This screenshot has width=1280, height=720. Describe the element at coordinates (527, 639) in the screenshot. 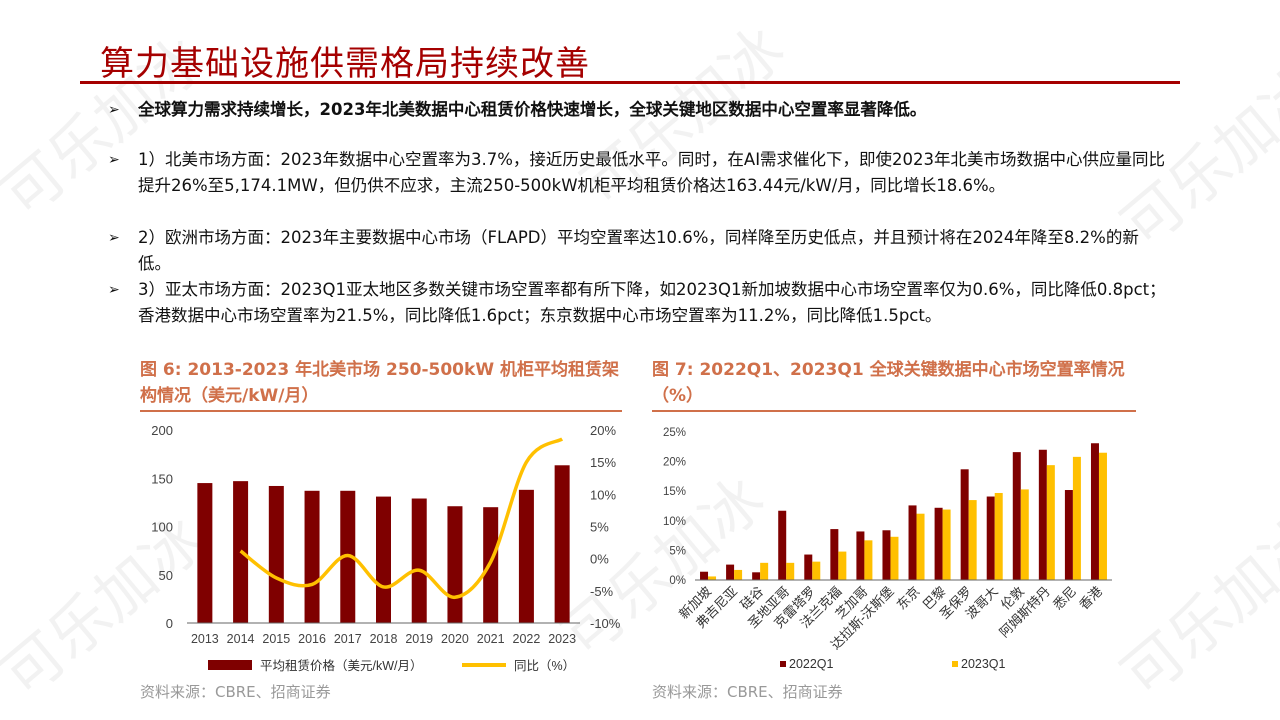

I see `x-tick-label: 2022` at that location.